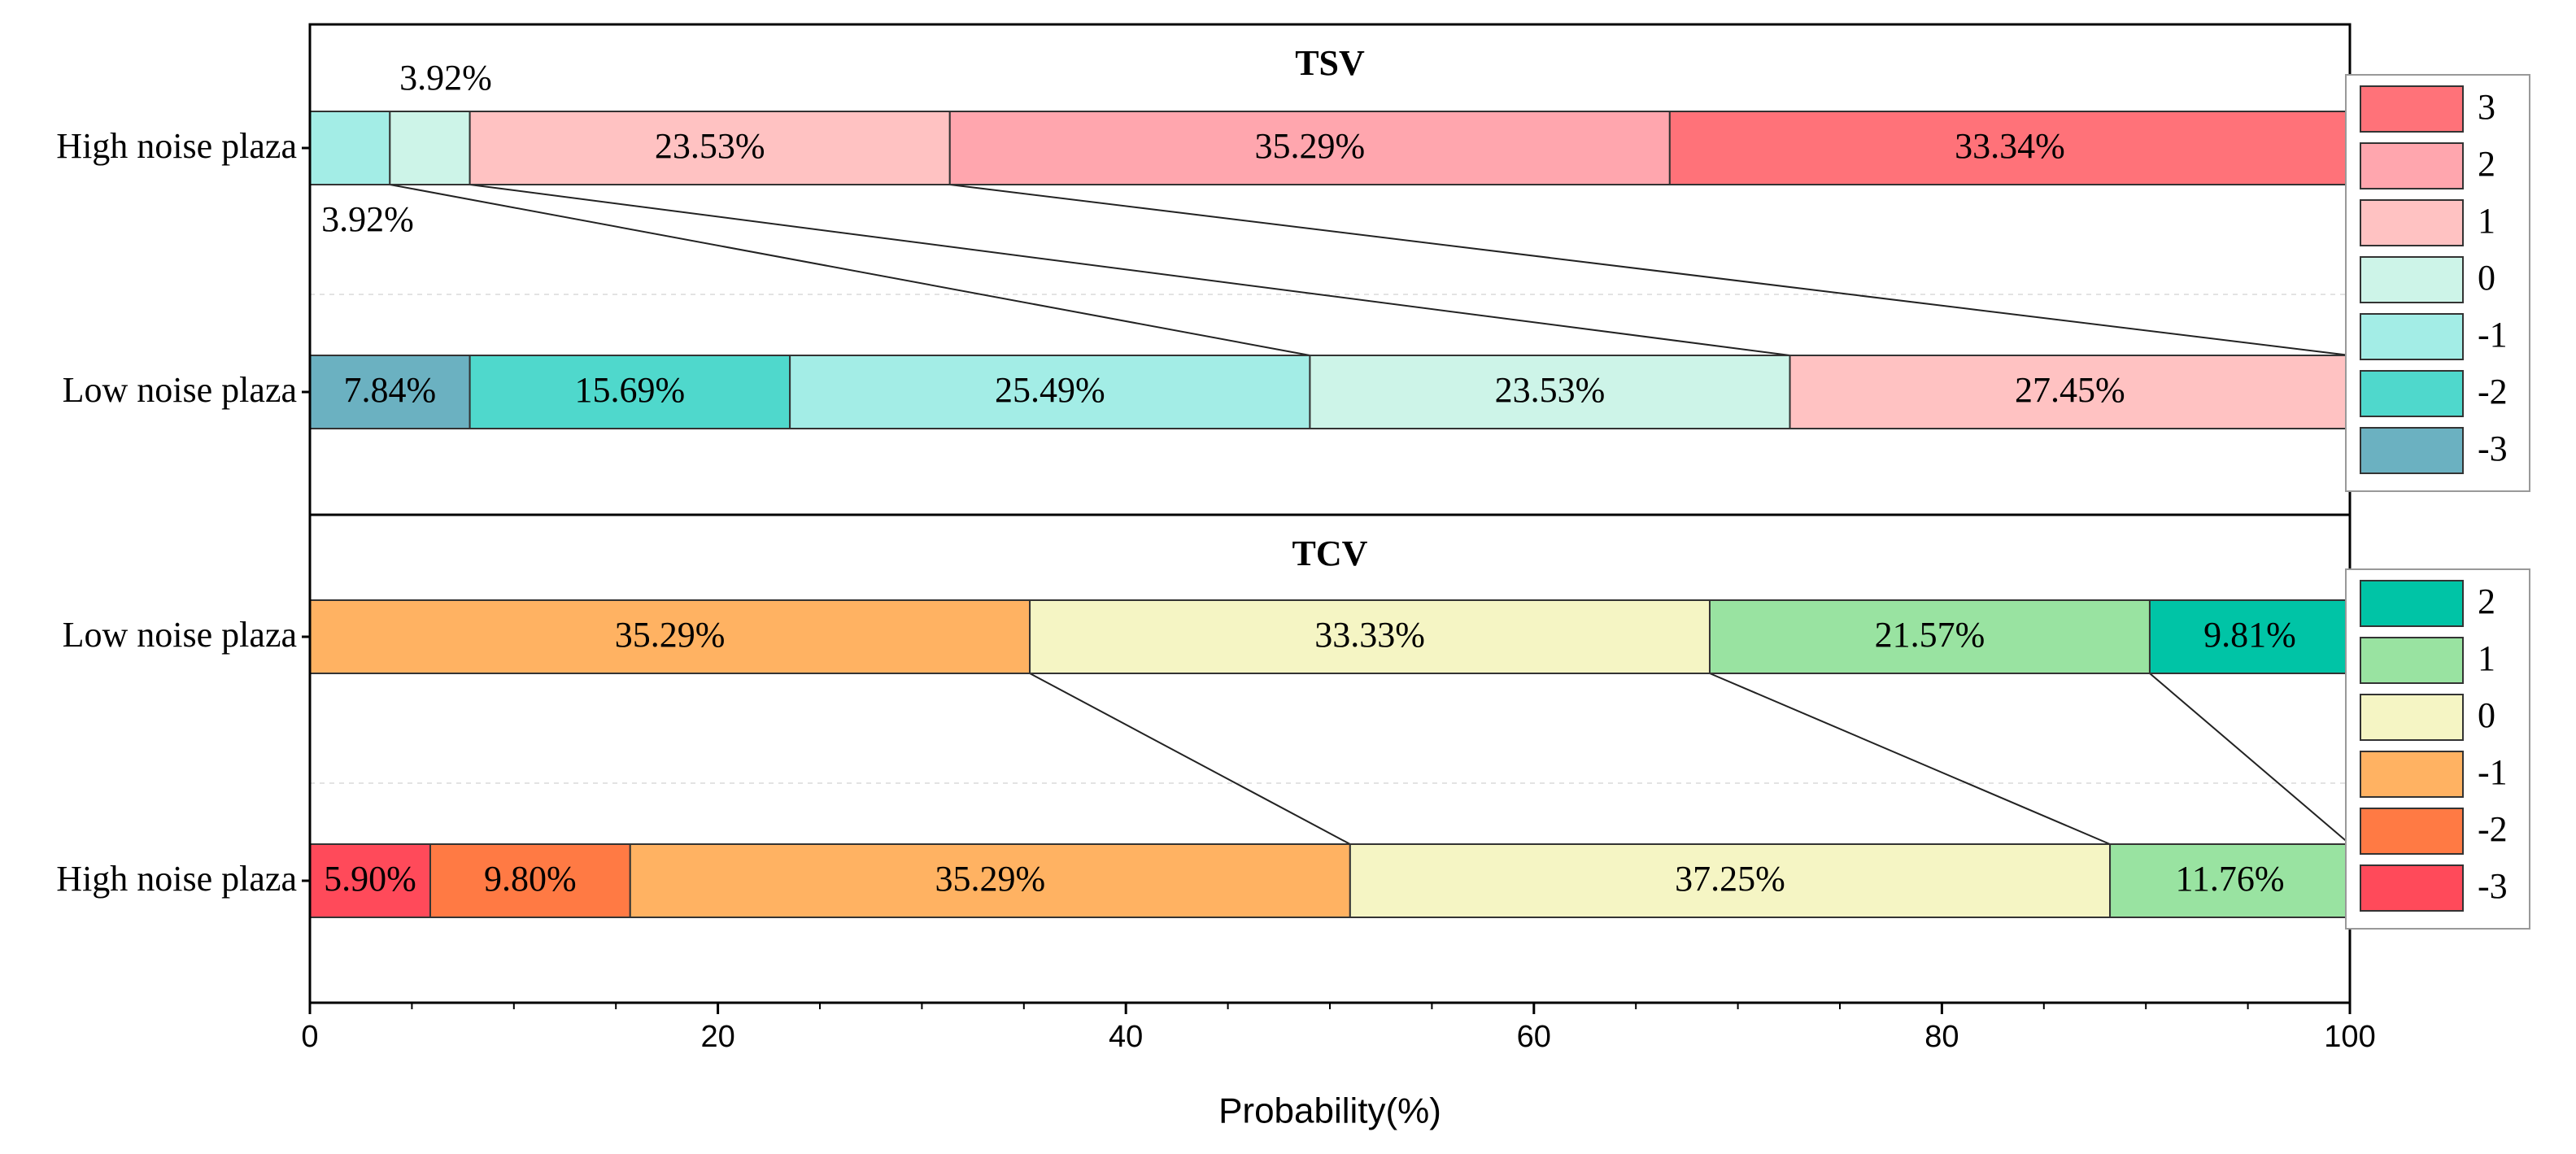 Image resolution: width=2576 pixels, height=1154 pixels. I want to click on bar-high-noise-plaza: 23.53% 35.29% 33.34%, so click(1330, 148).